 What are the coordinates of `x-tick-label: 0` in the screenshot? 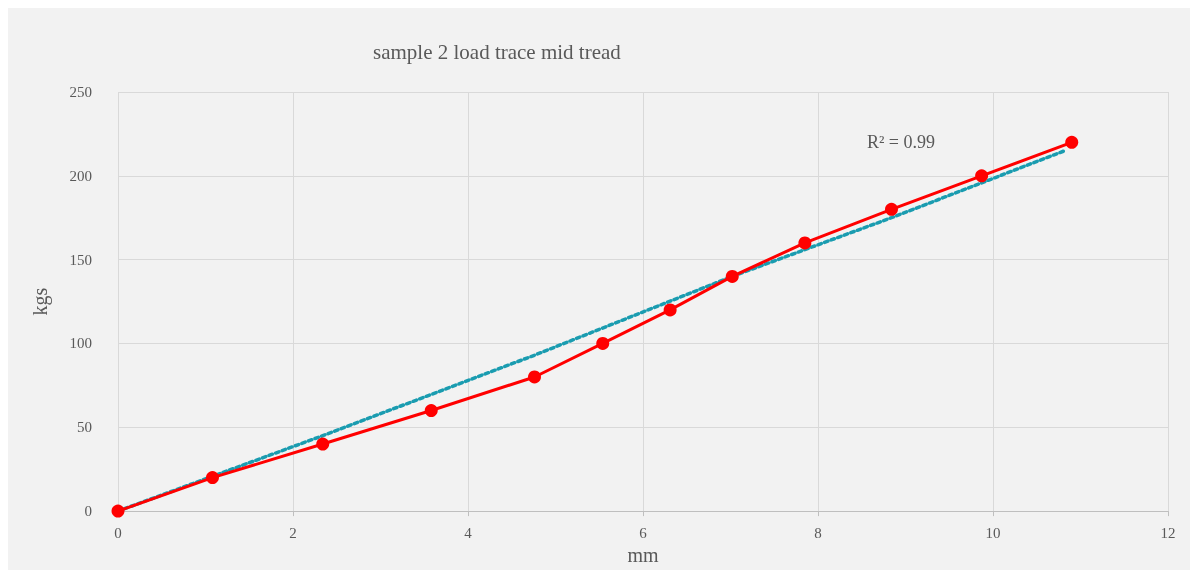 It's located at (118, 532).